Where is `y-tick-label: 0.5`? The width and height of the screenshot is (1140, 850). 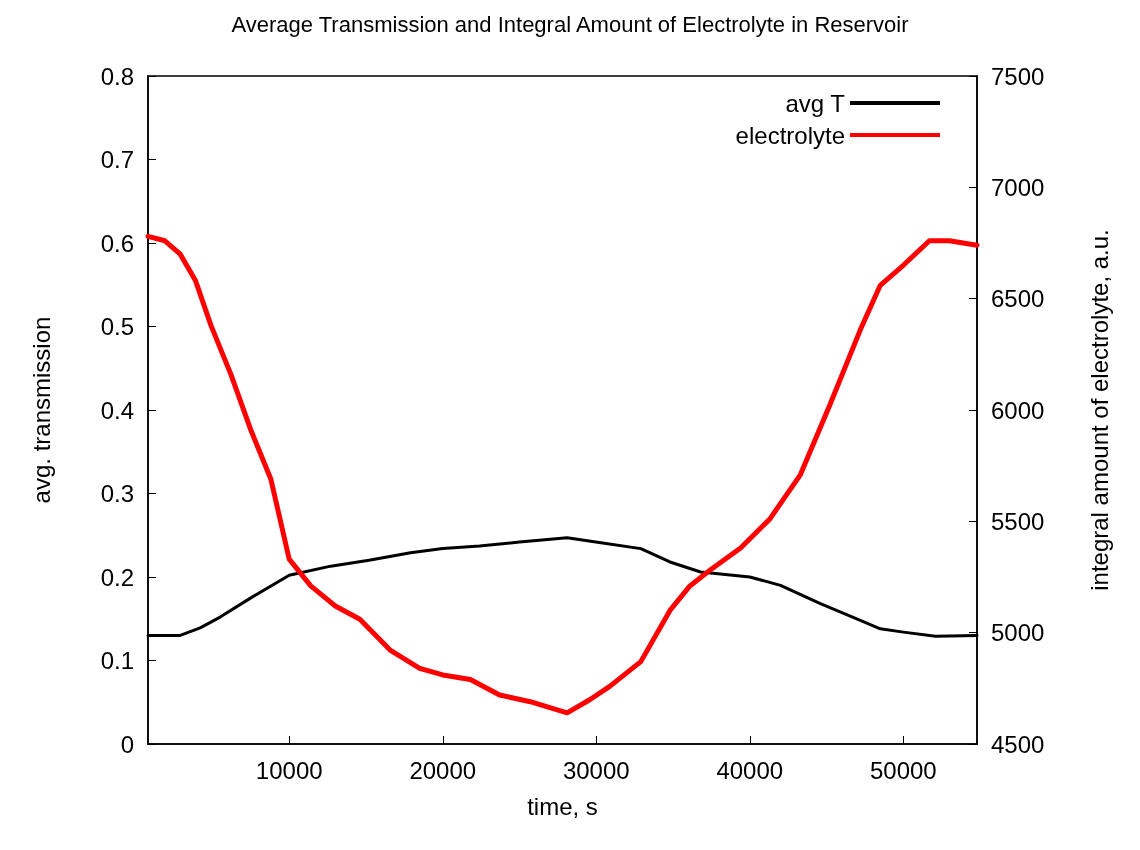 y-tick-label: 0.5 is located at coordinates (117, 326).